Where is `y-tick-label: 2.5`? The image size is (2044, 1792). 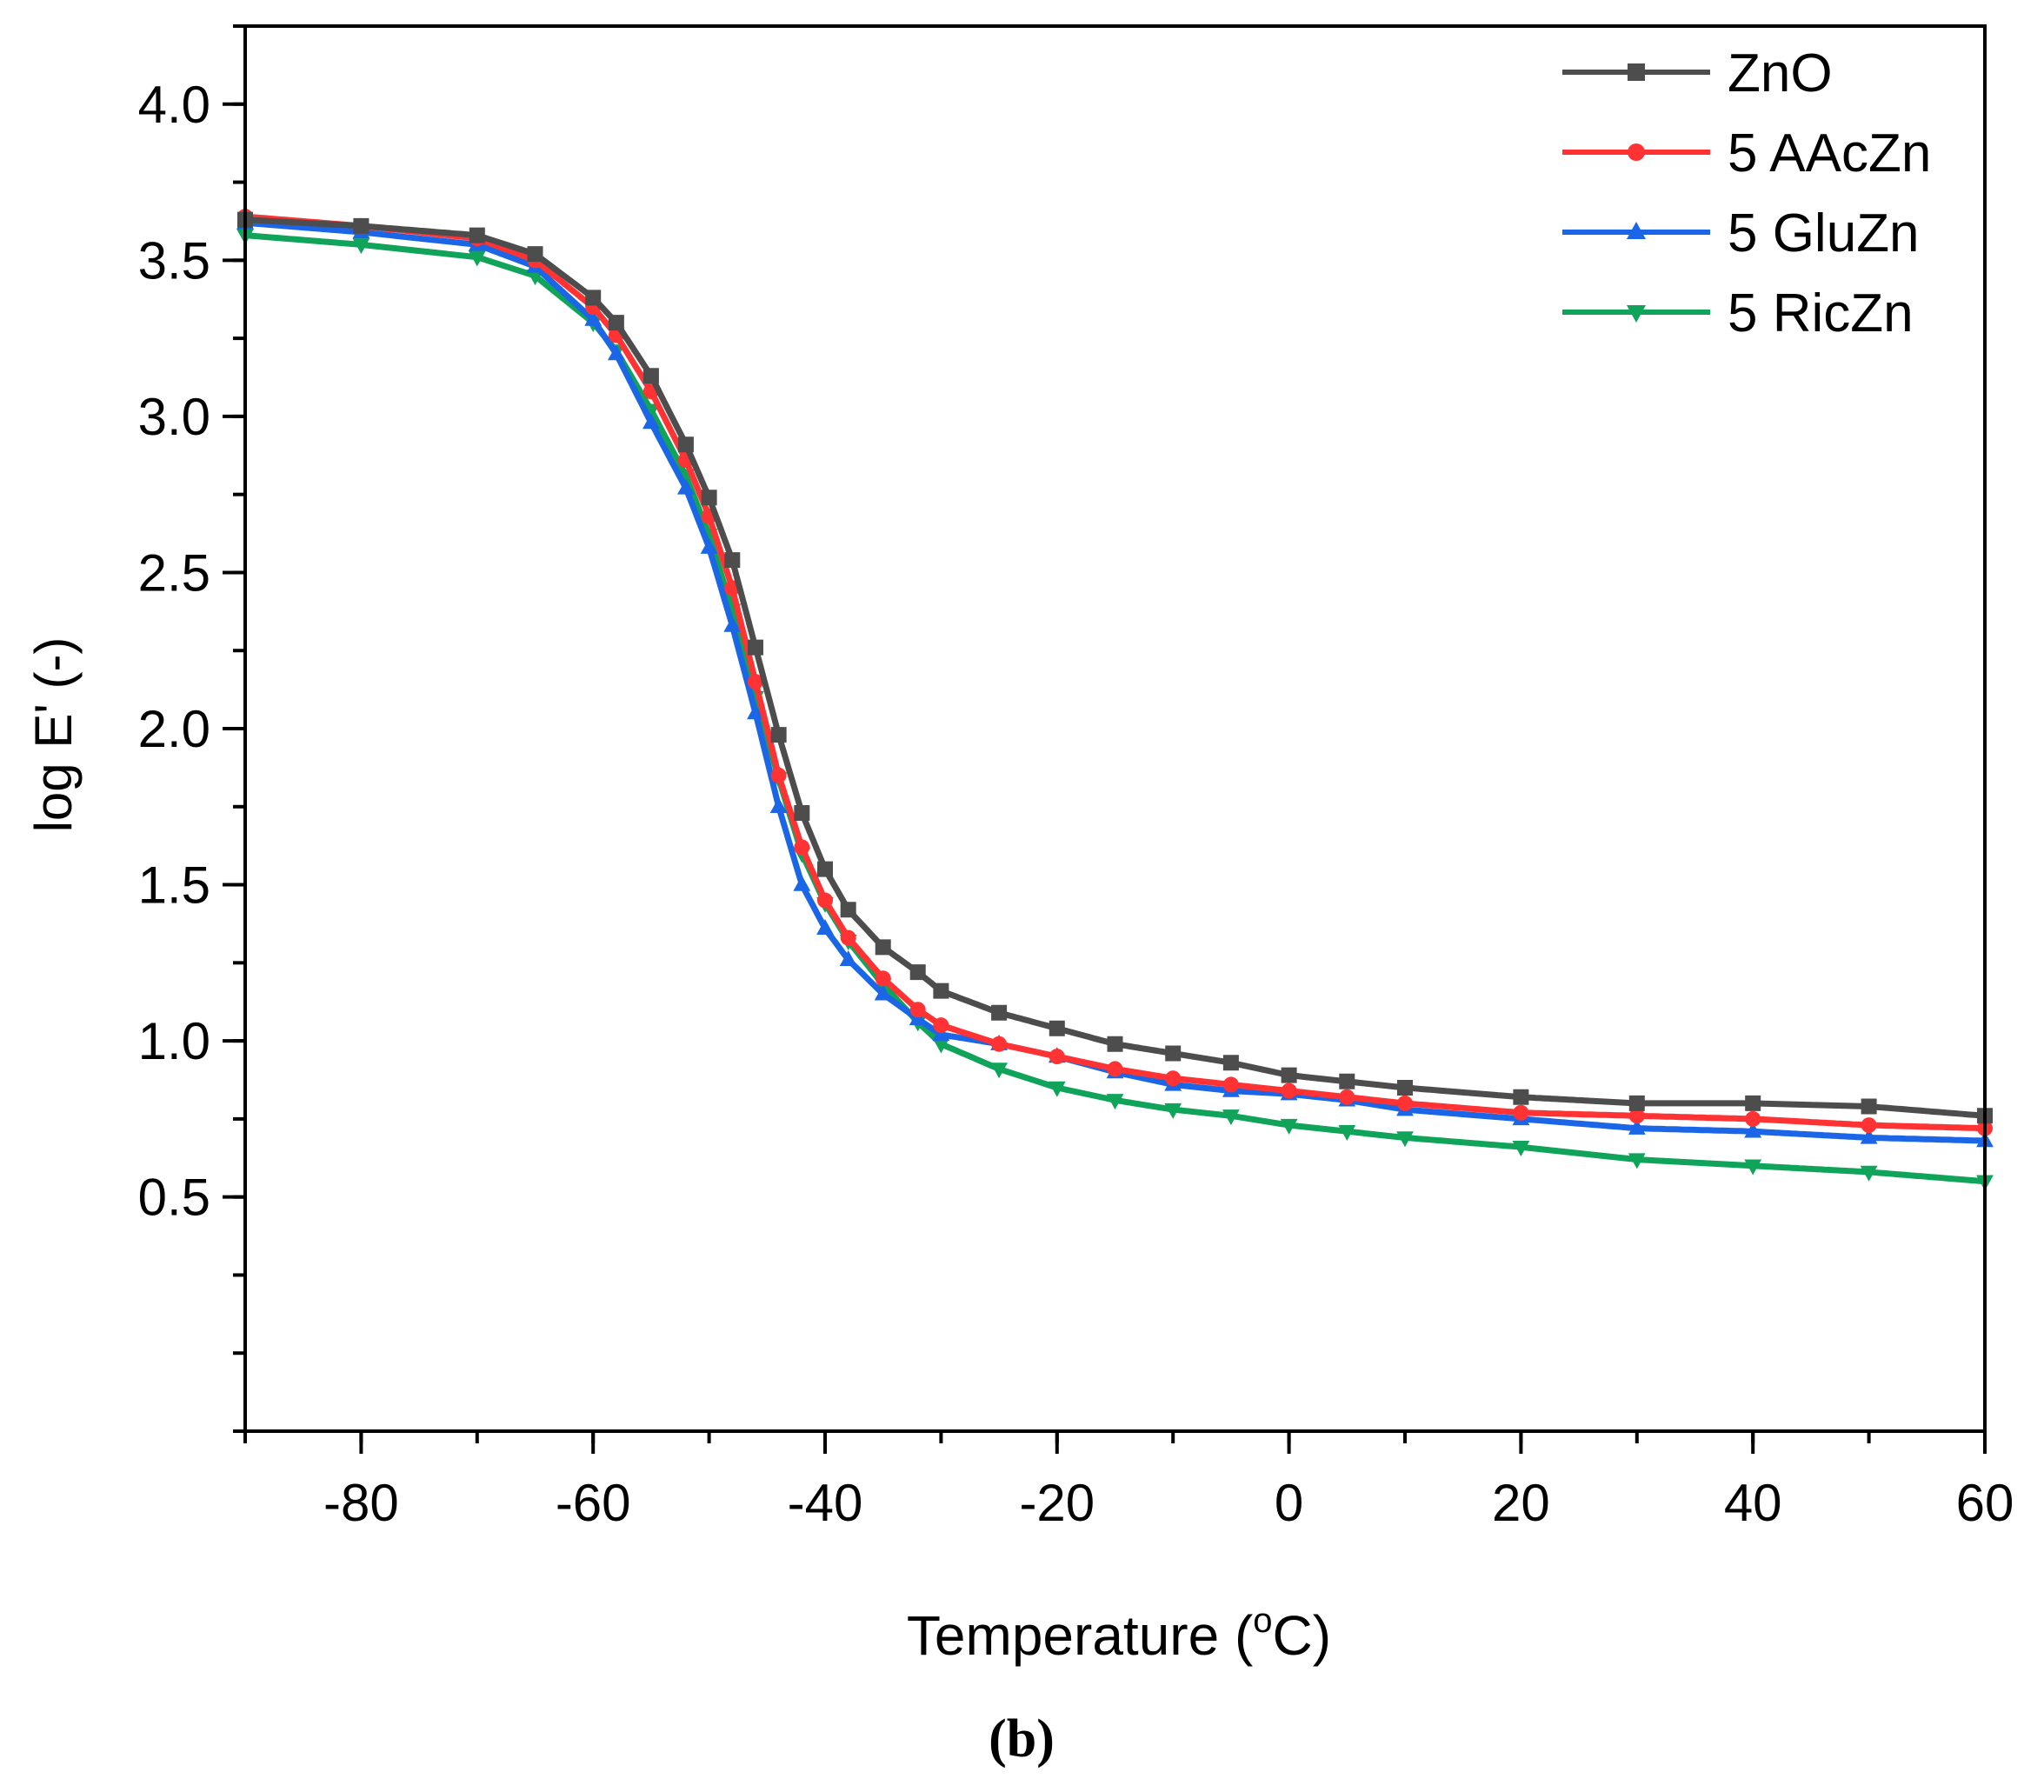 y-tick-label: 2.5 is located at coordinates (174, 573).